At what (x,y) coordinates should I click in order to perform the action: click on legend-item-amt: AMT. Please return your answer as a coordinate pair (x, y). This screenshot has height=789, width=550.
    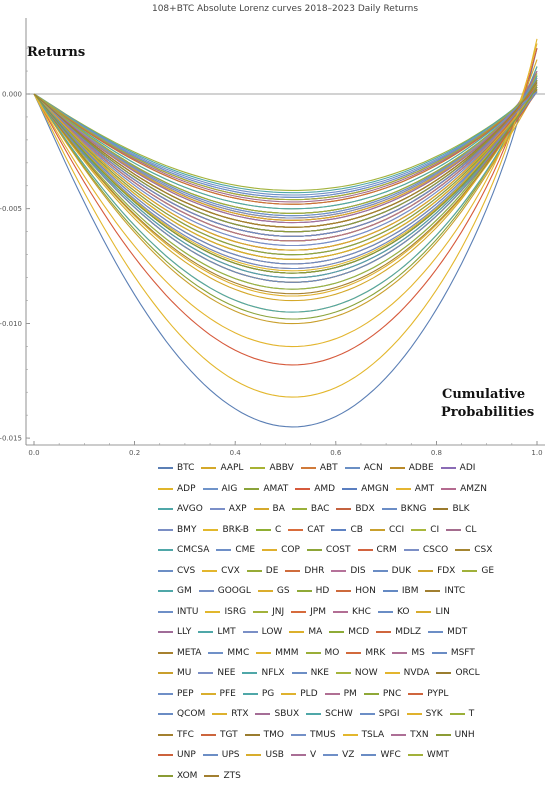
    Looking at the image, I should click on (414, 489).